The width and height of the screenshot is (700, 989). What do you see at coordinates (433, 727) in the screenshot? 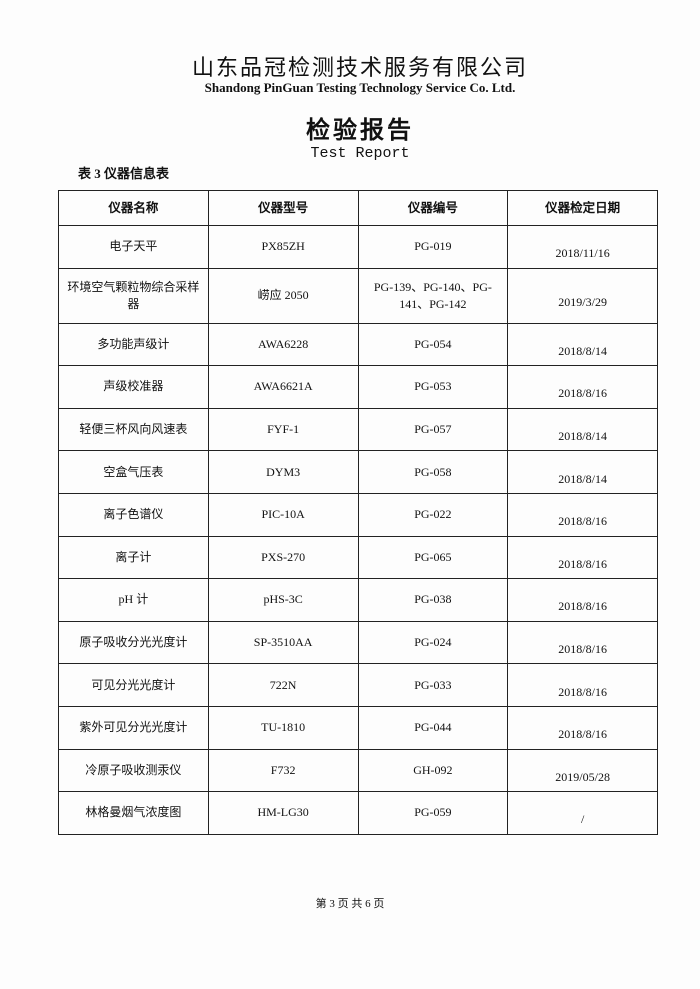
I see `table-cell: PG-044` at bounding box center [433, 727].